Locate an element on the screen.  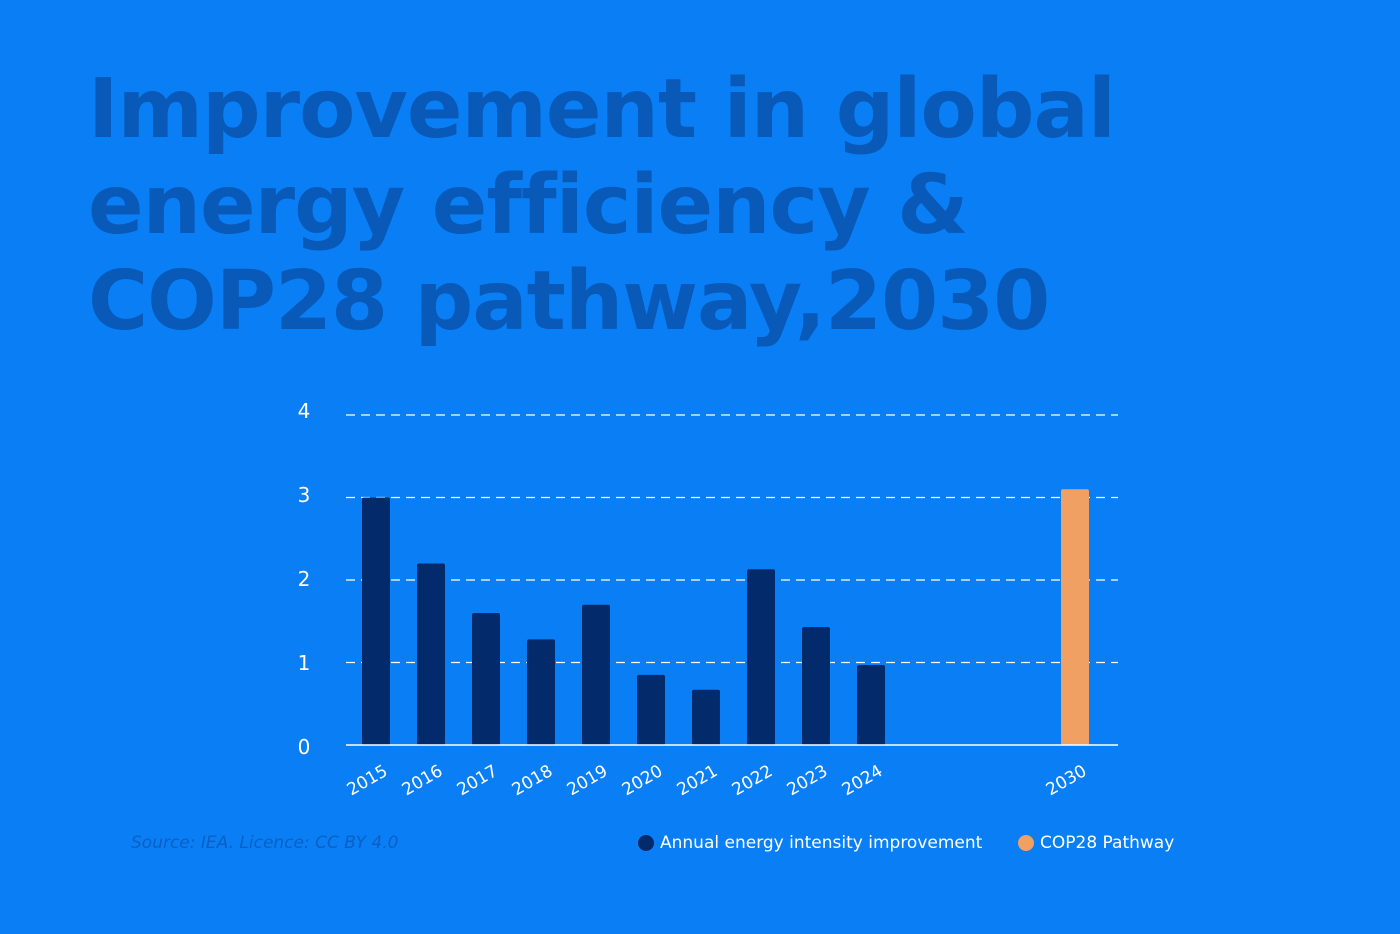
chart-title-line-1: Improvement in global is located at coordinates (602, 109).